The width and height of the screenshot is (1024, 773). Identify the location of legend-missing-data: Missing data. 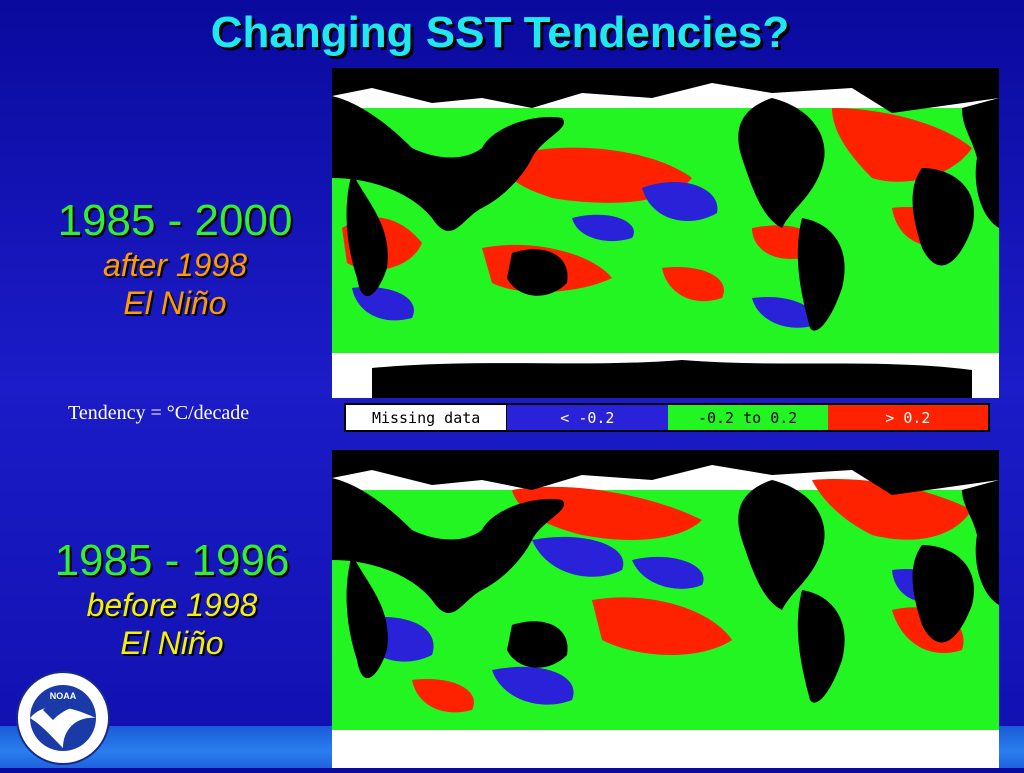
(427, 417).